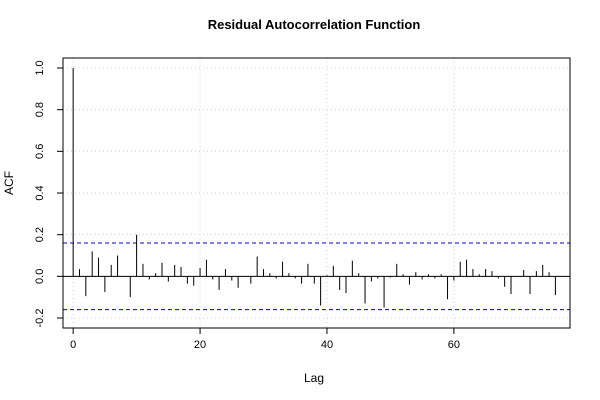  Describe the element at coordinates (40, 192) in the screenshot. I see `y-tick-label: 0.4` at that location.